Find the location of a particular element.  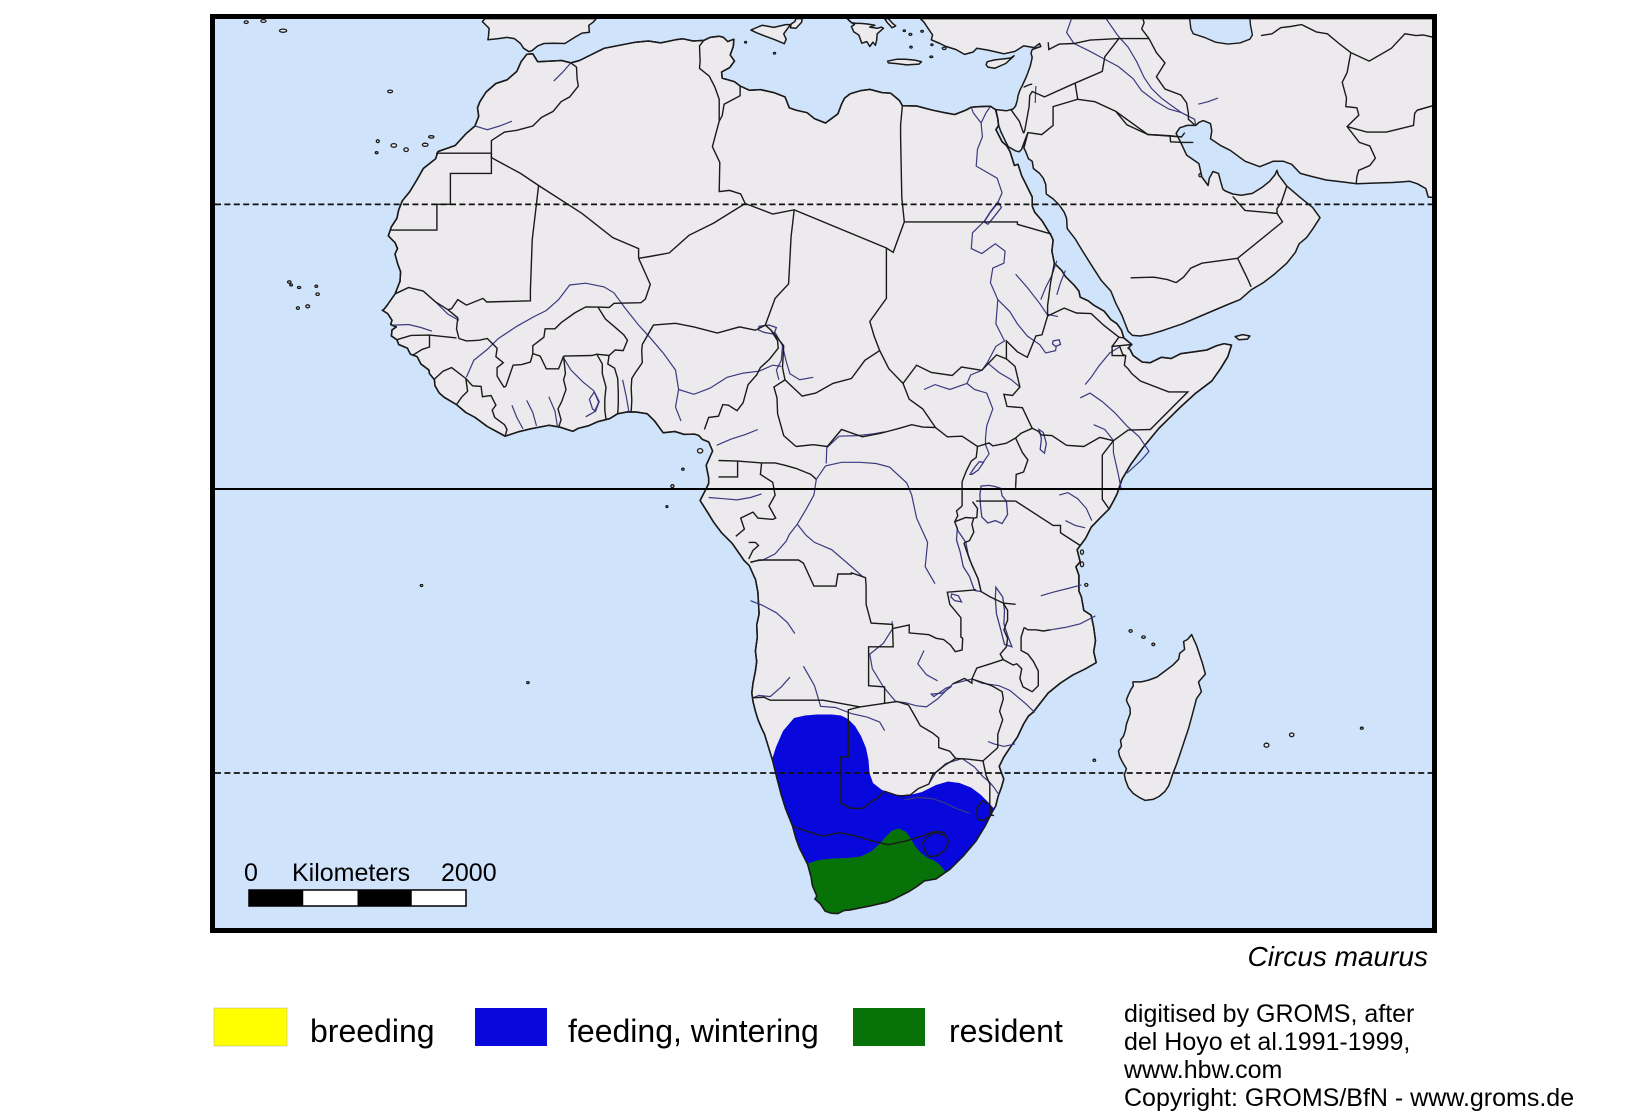

svg-text: www.hbw.com is located at coordinates (1202, 1070).